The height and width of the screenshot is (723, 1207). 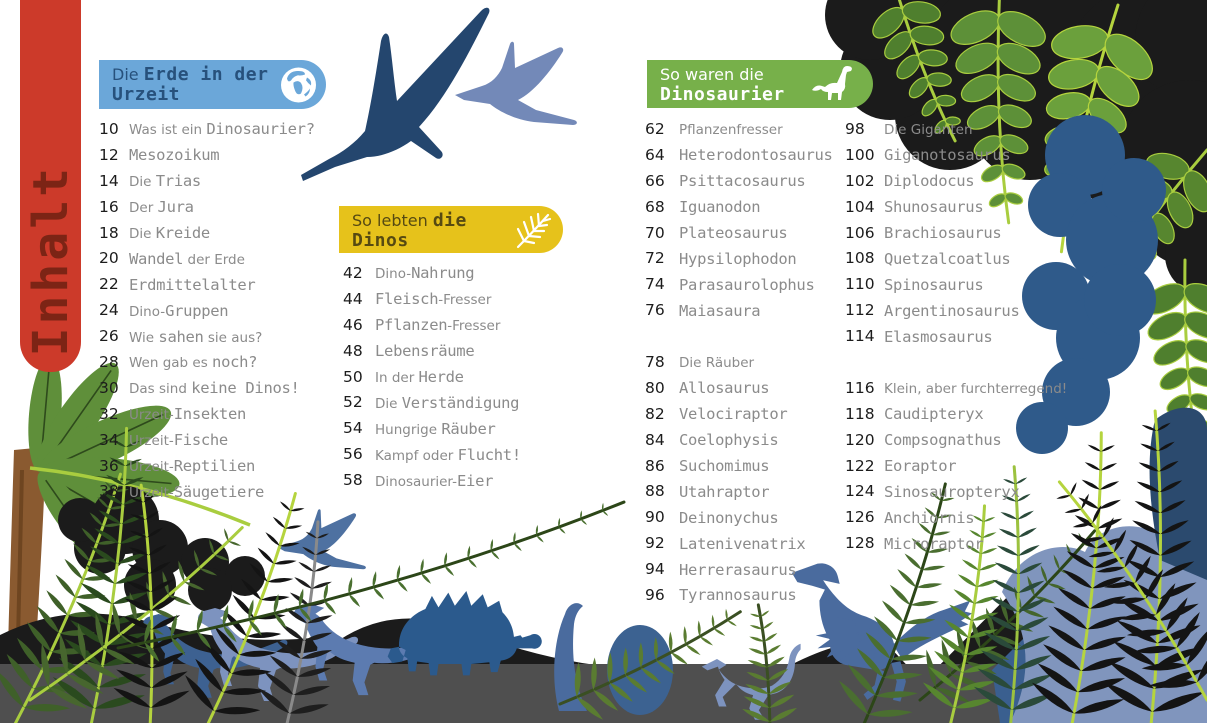 I want to click on toc-row: 94 Herrerasaurus, so click(x=739, y=569).